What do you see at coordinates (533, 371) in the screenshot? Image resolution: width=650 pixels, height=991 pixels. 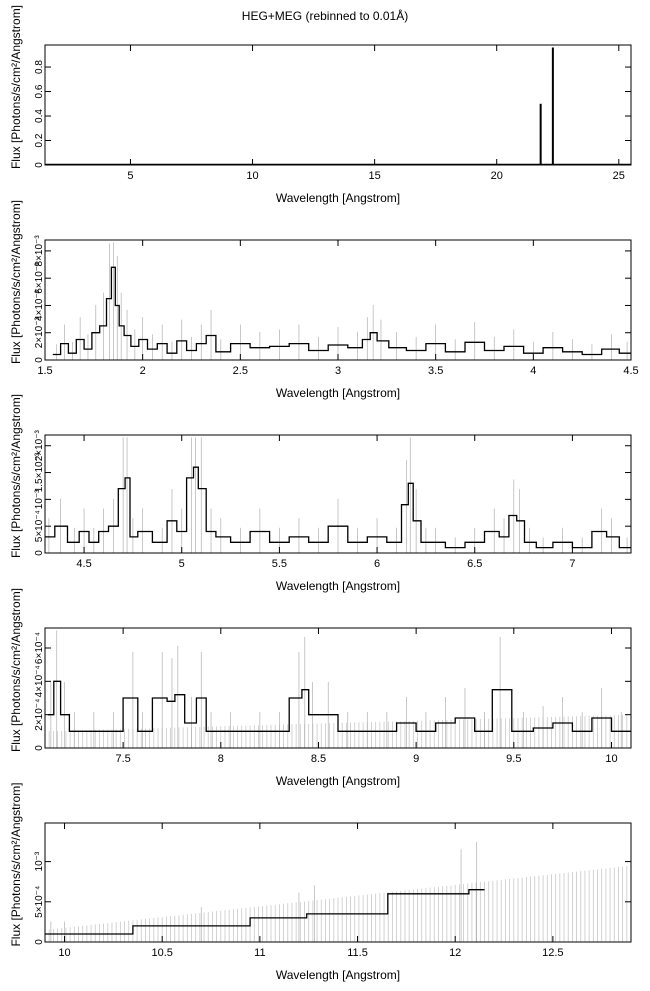 I see `x-tick-label: 4` at bounding box center [533, 371].